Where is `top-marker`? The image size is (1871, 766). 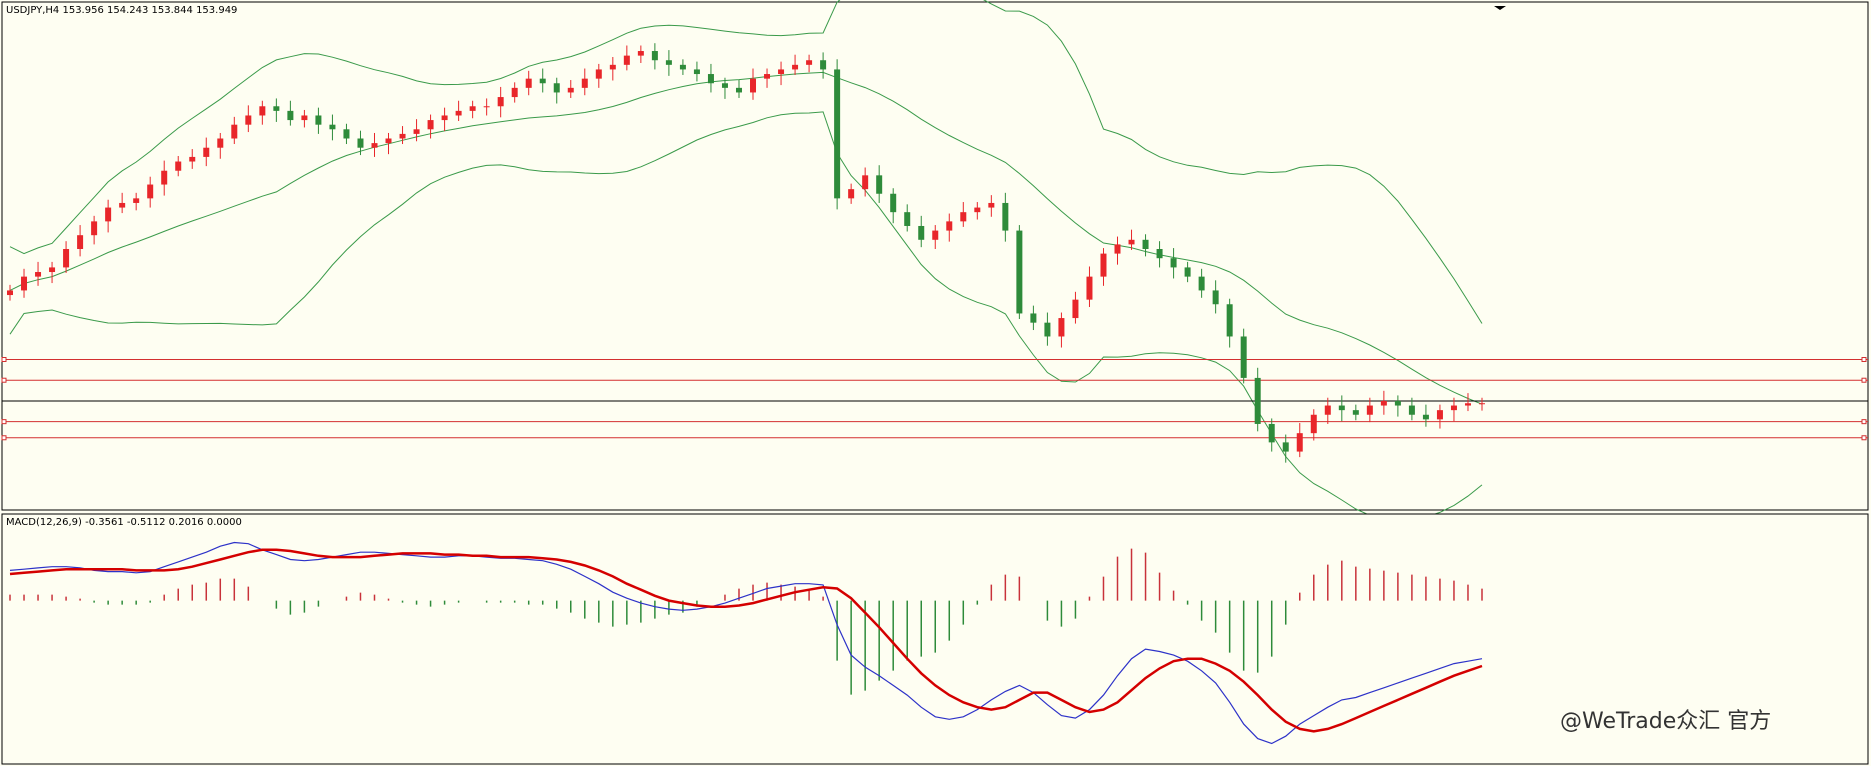 top-marker is located at coordinates (1500, 8).